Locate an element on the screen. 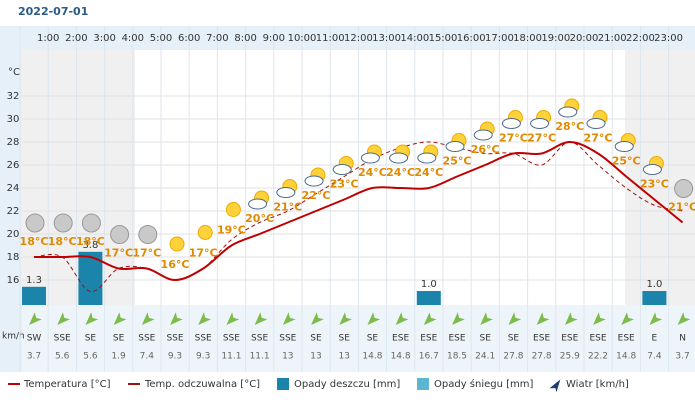 The height and width of the screenshot is (412, 695). temperature-label: 21°C is located at coordinates (681, 207).